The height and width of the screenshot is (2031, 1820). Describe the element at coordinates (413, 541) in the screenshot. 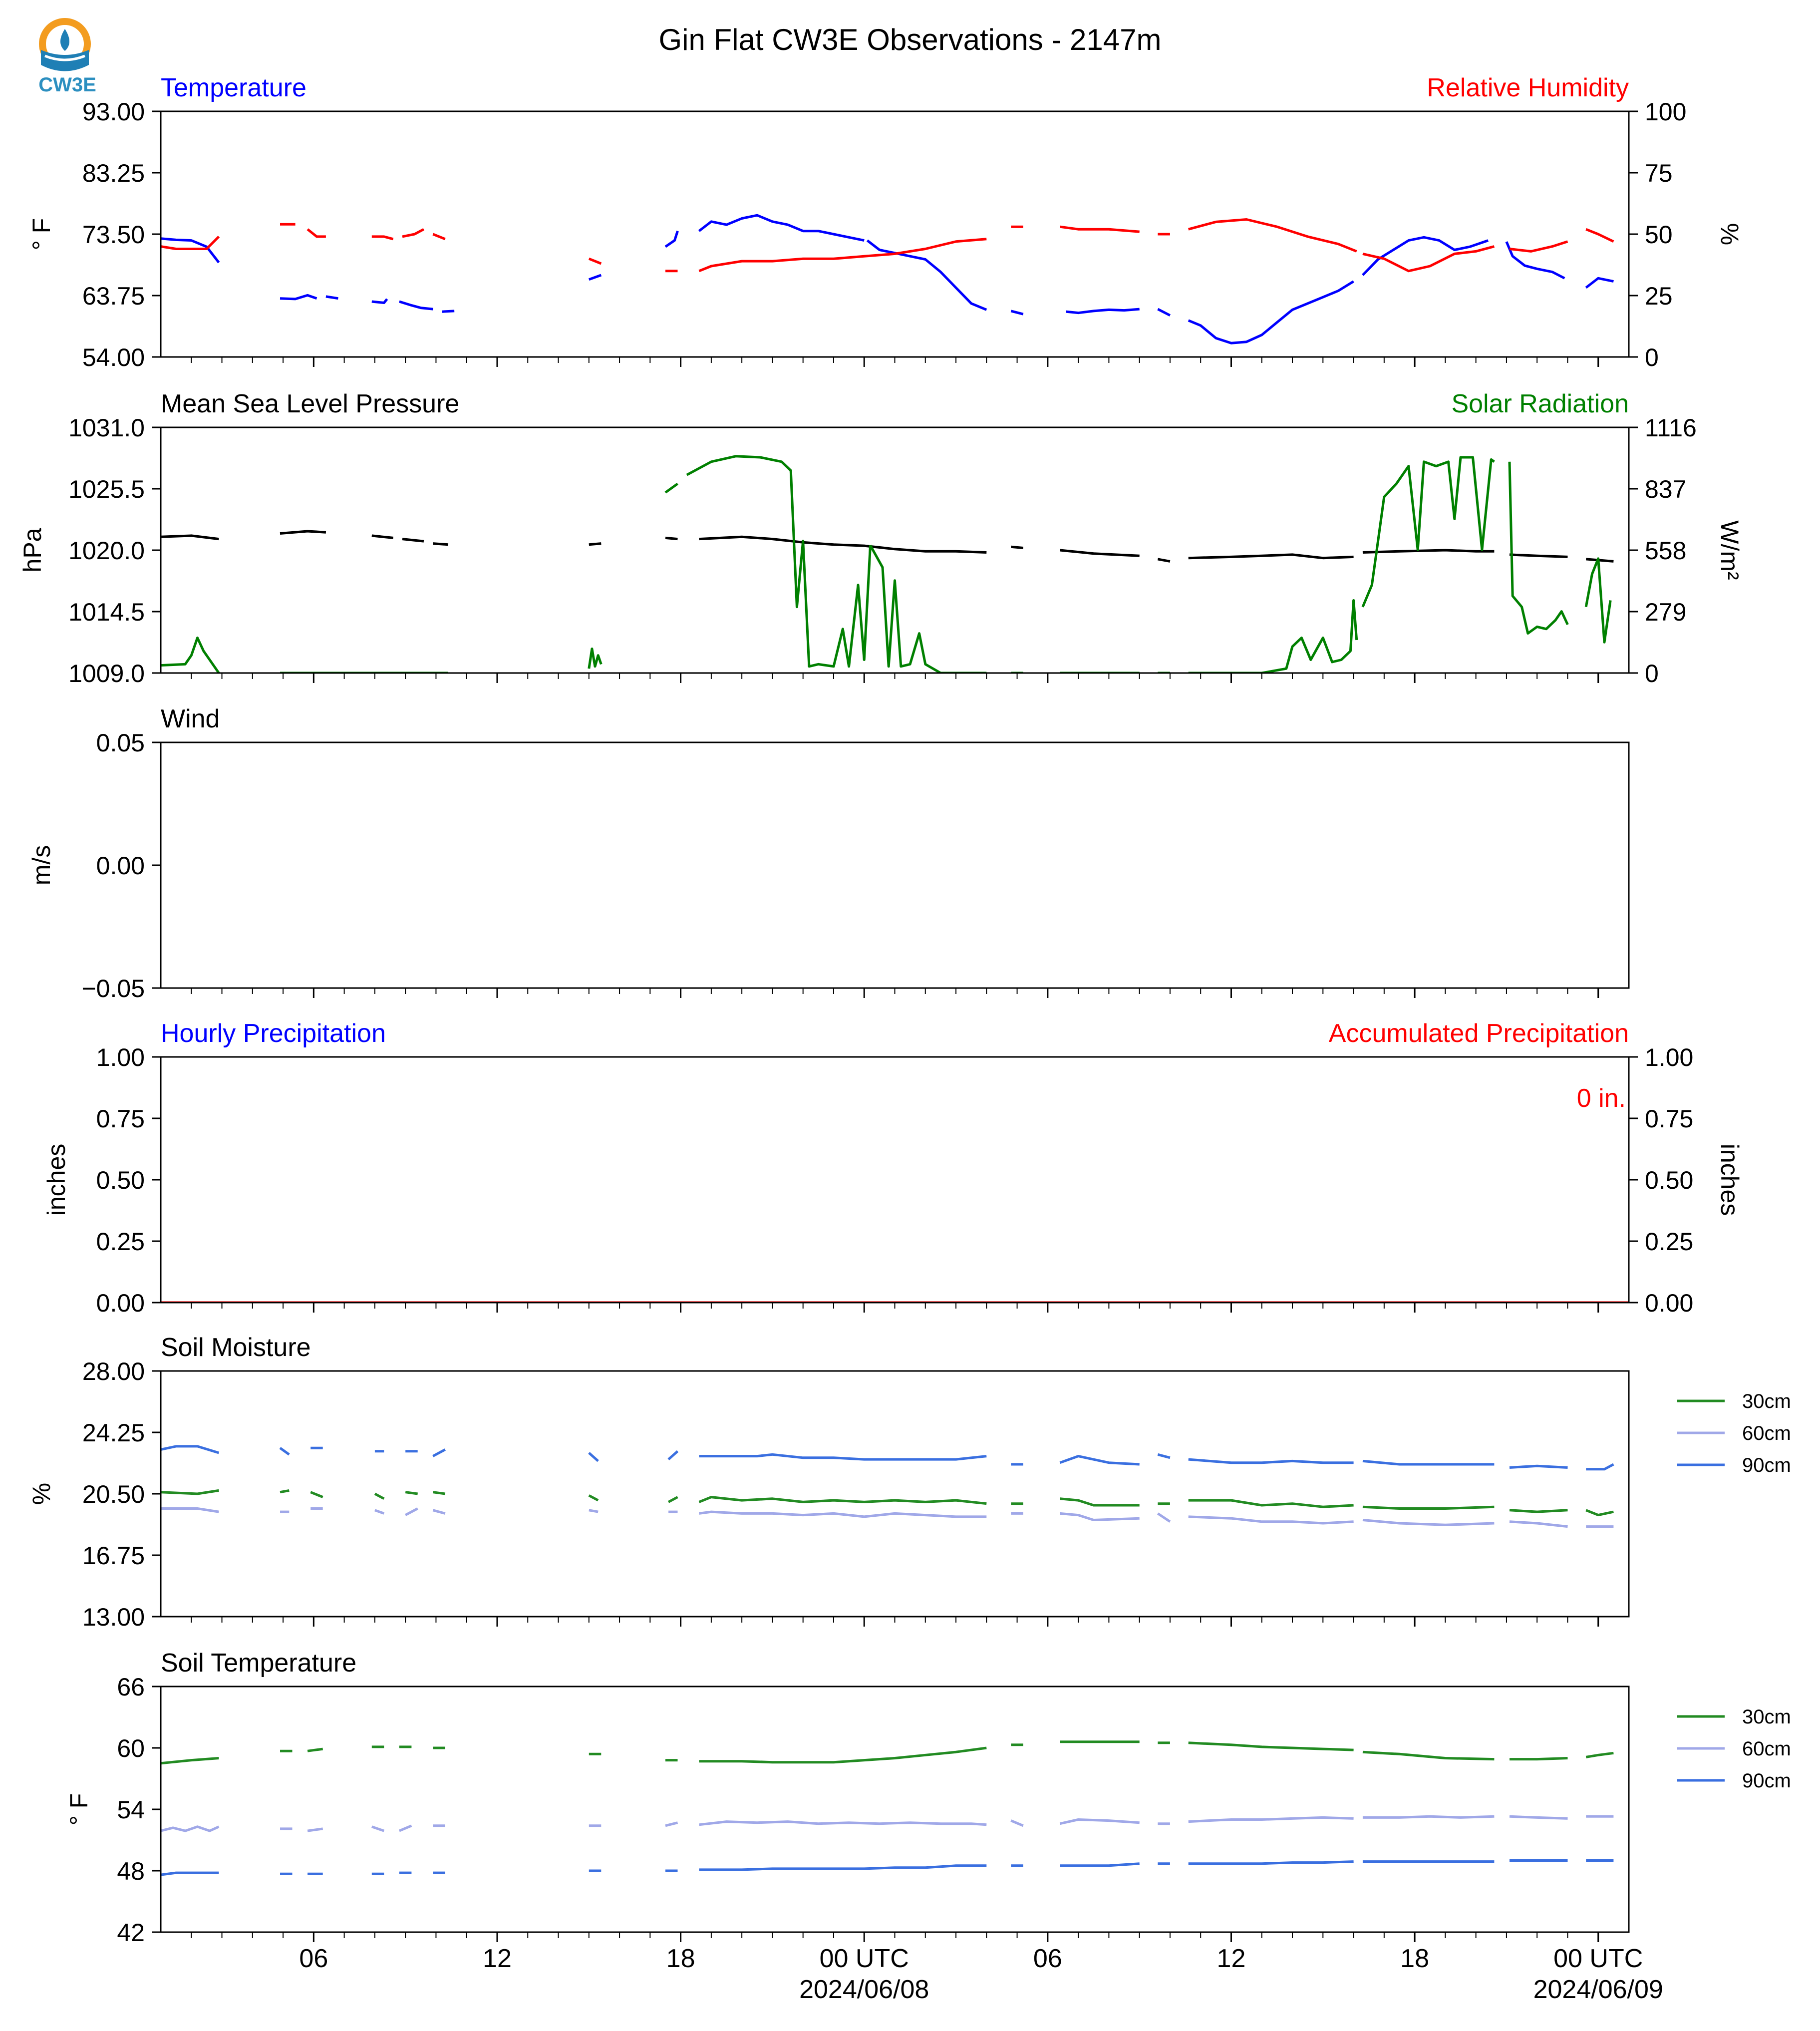

I see `series-line-s3` at that location.